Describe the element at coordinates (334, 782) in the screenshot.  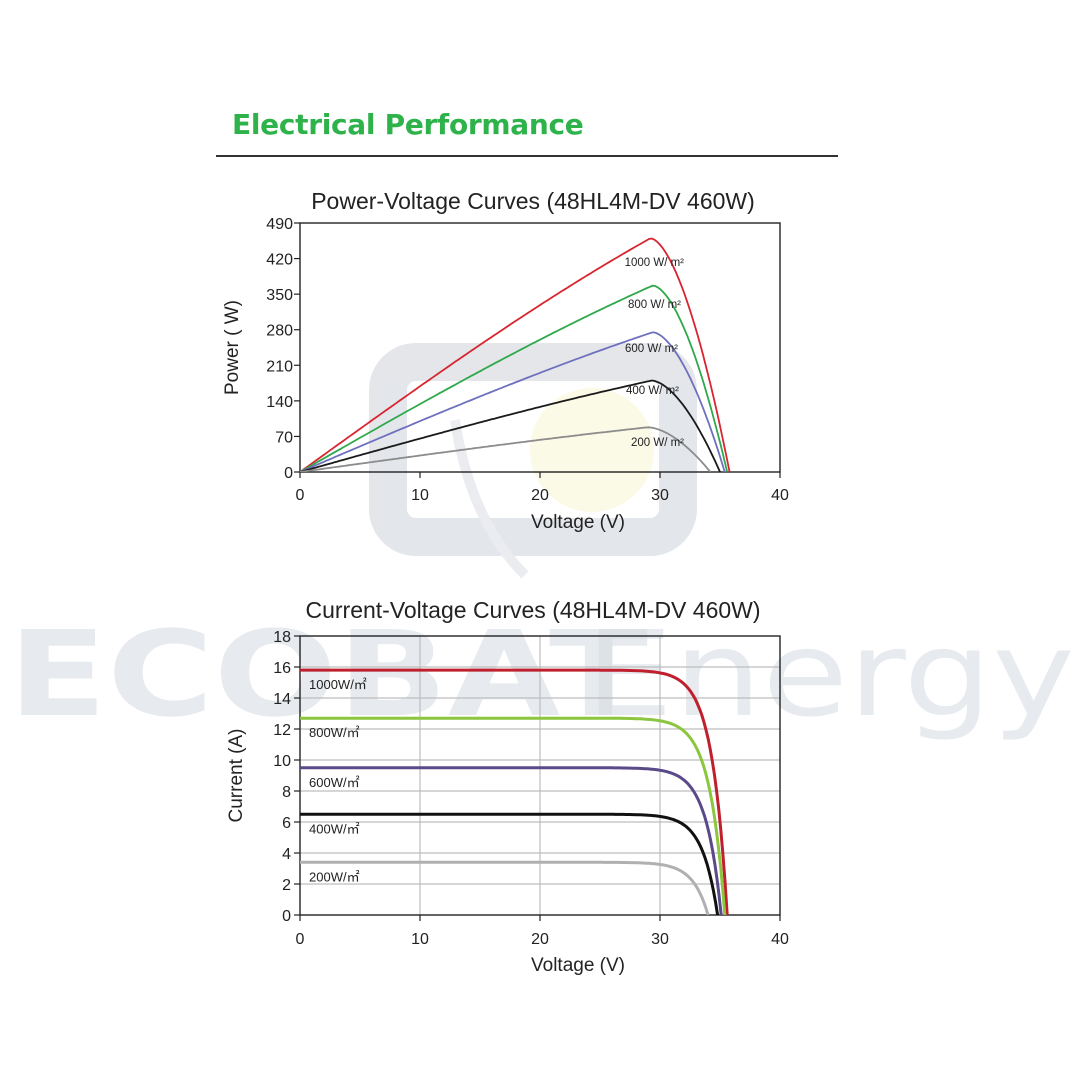
I see `series-label: 600W/㎡` at that location.